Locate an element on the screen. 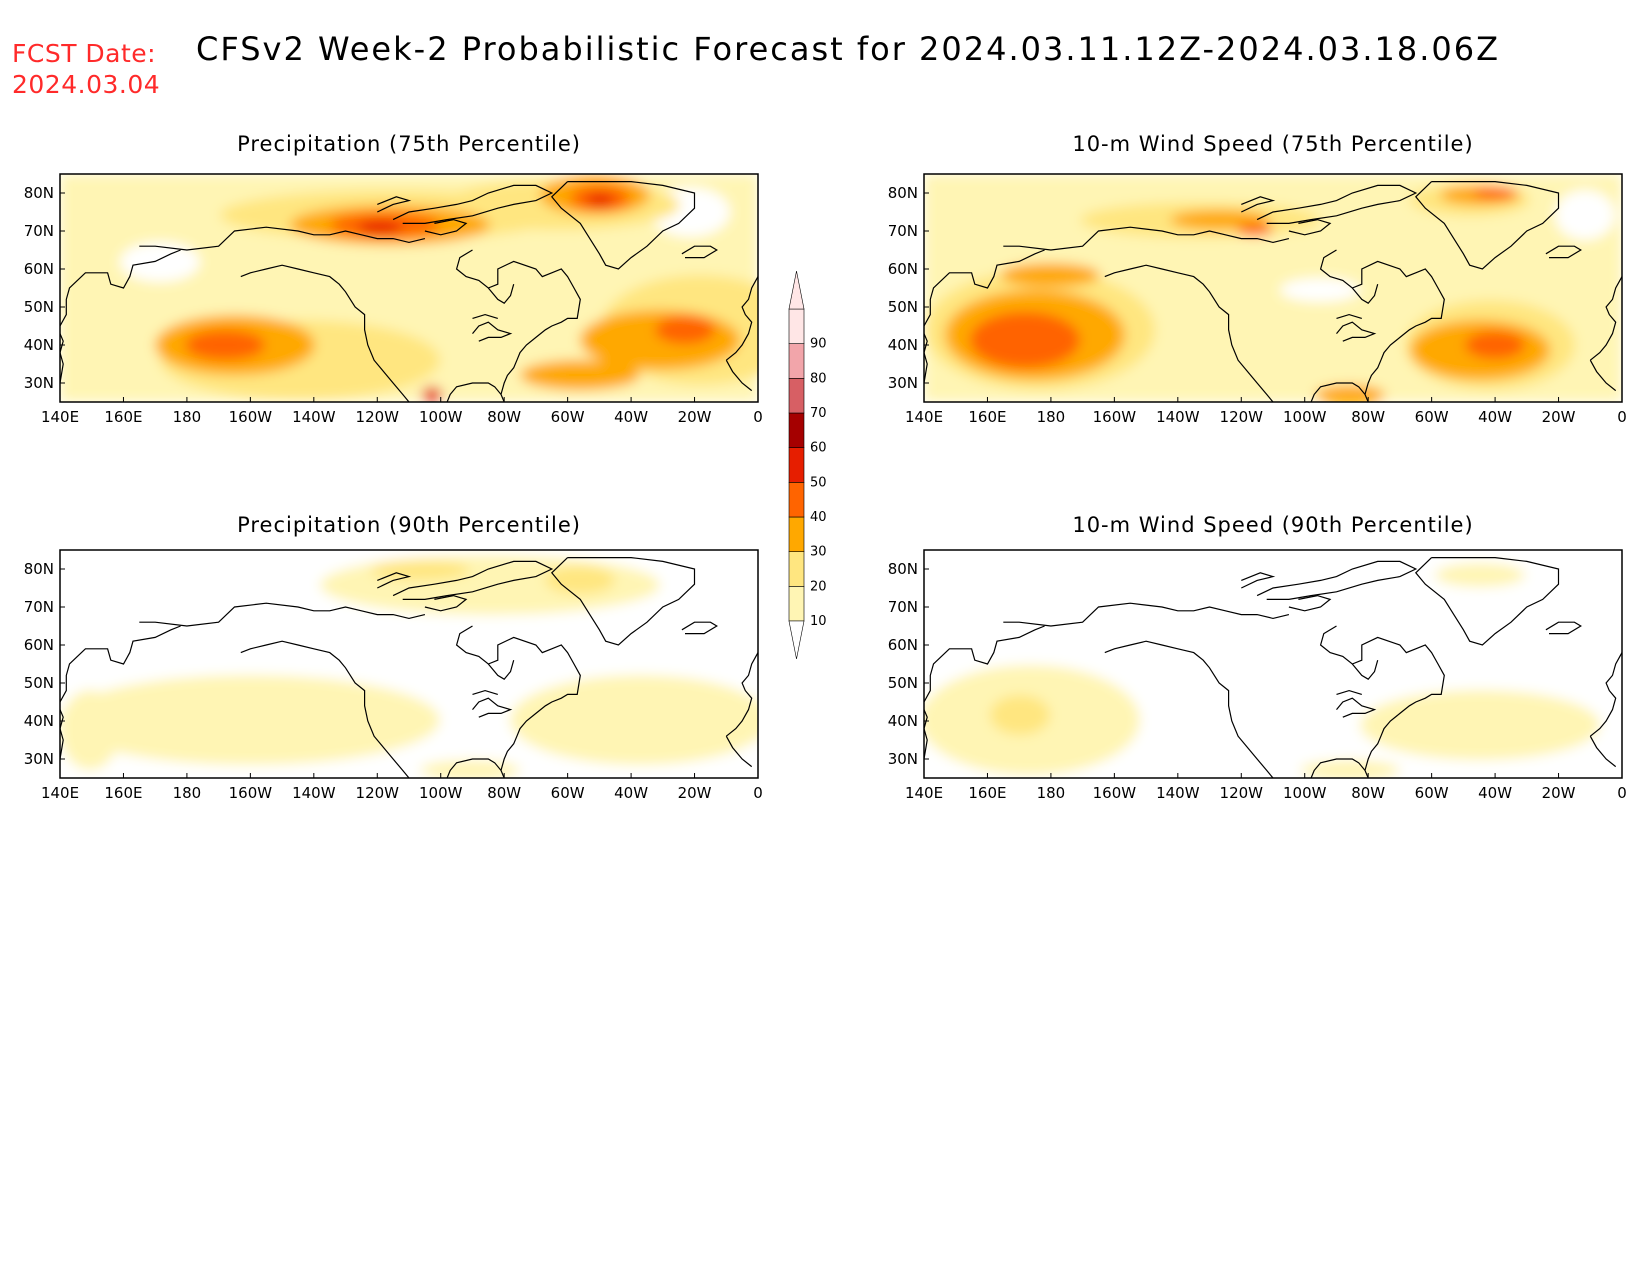  fcst-date-caption: FCST Date: is located at coordinates (84, 53).